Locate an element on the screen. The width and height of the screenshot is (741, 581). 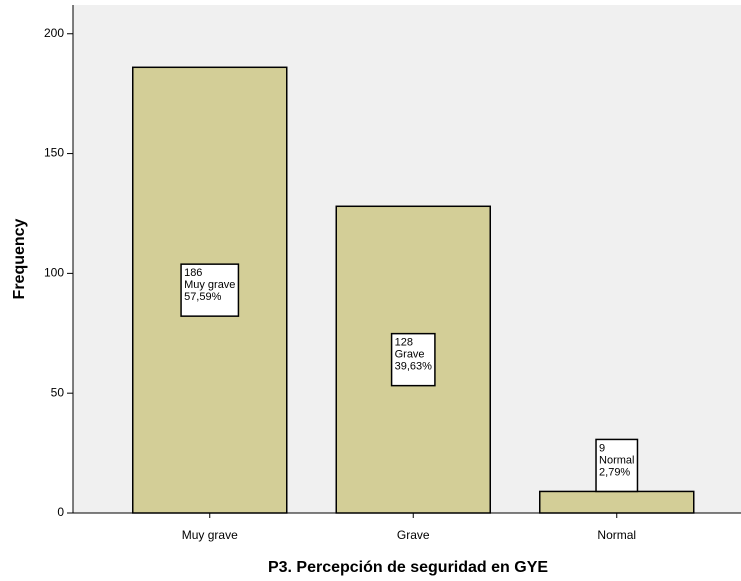
x-axis-title: P3. Percepción de seguridad en GYE is located at coordinates (408, 567).